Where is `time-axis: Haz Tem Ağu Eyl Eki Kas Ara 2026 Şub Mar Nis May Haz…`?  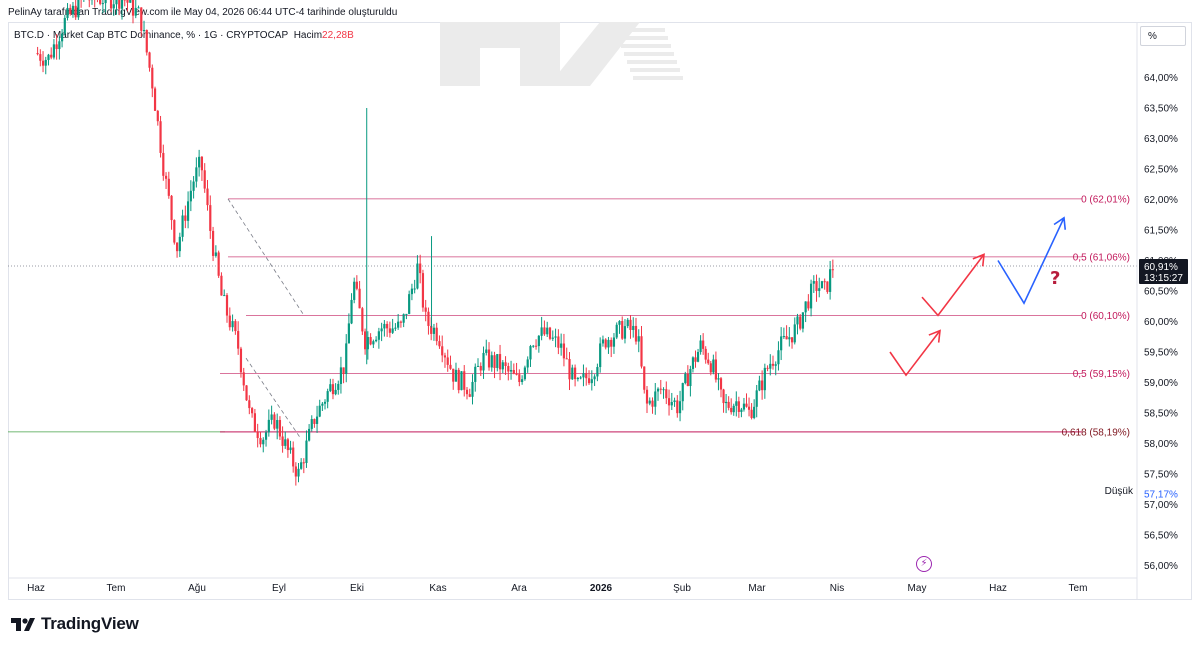
time-axis: Haz Tem Ağu Eyl Eki Kas Ara 2026 Şub Mar Nis May Haz… is located at coordinates (572, 585).